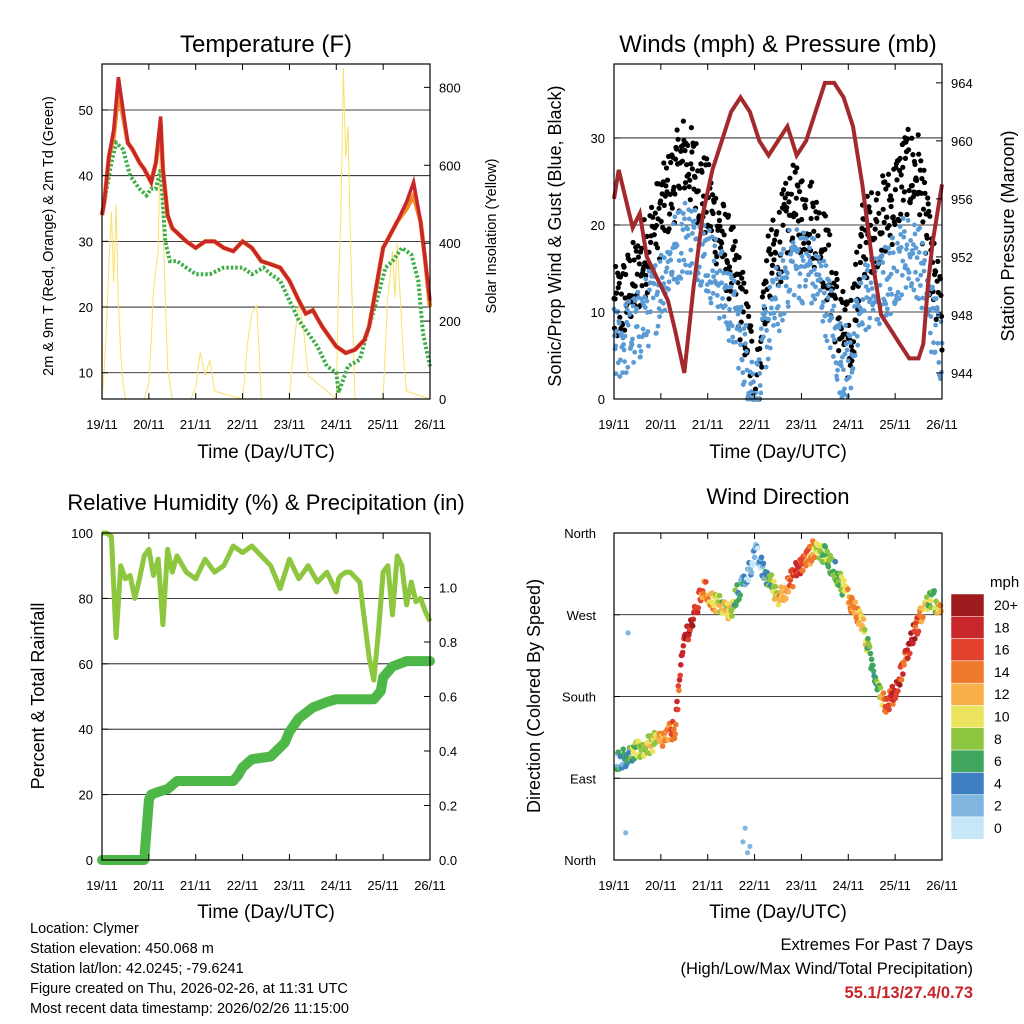 The width and height of the screenshot is (1024, 1024). Describe the element at coordinates (1004, 582) in the screenshot. I see `speed-legend-title: mph` at that location.